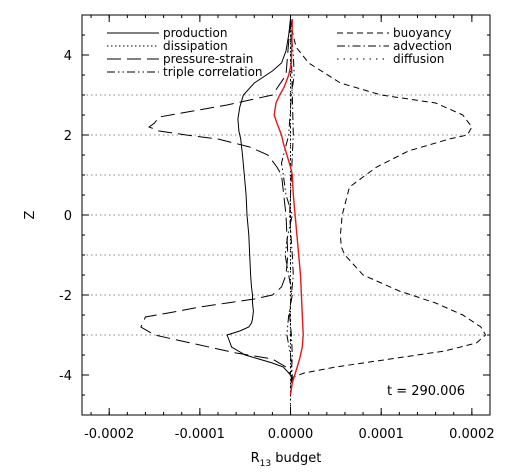  Describe the element at coordinates (291, 434) in the screenshot. I see `x-tick-label: 0.0000` at that location.